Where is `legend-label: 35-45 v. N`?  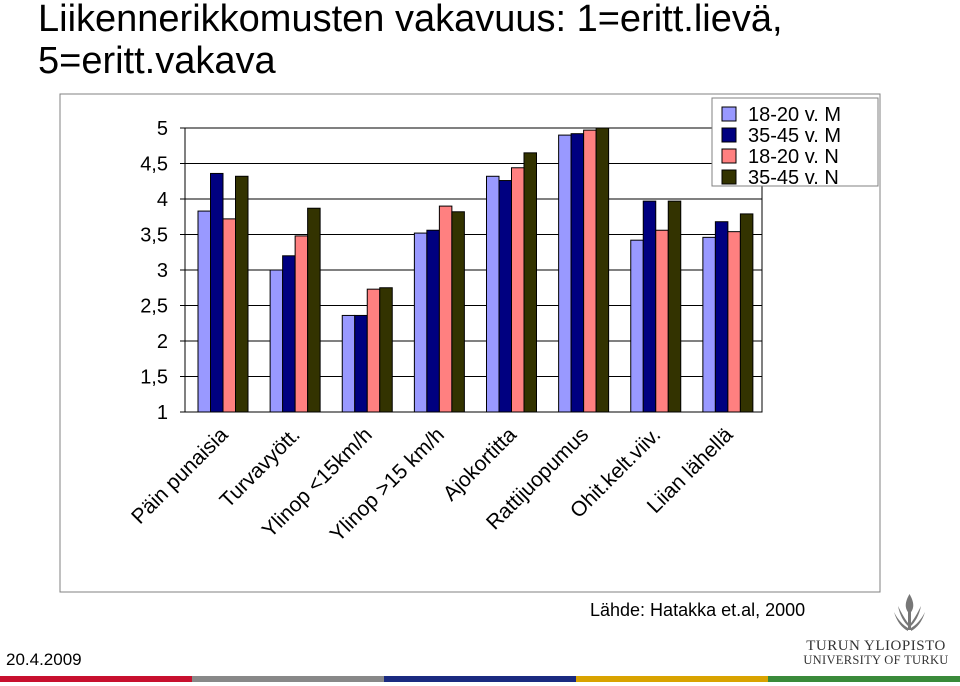 legend-label: 35-45 v. N is located at coordinates (793, 178).